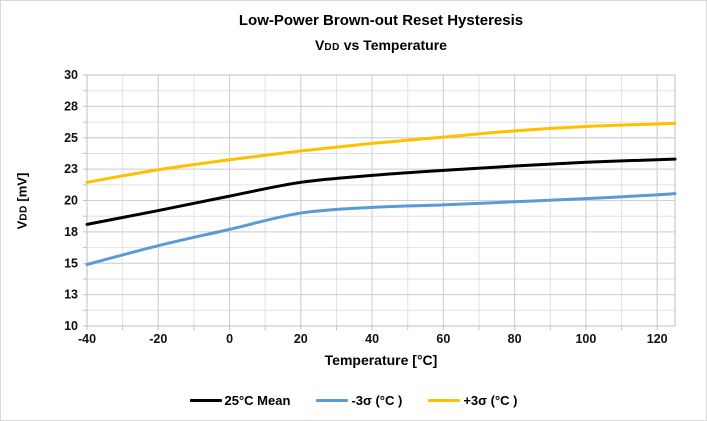 The image size is (707, 421). I want to click on svg-text: 13, so click(71, 295).